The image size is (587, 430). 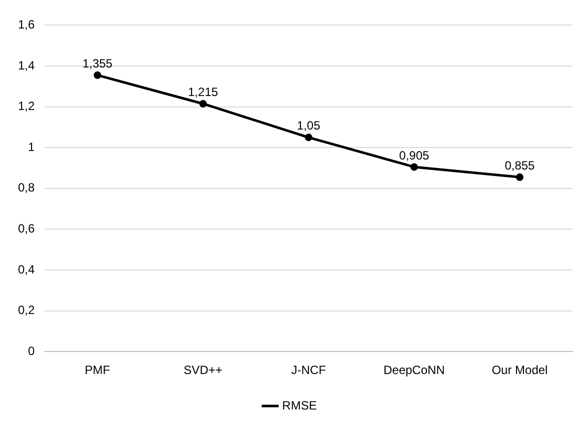 What do you see at coordinates (31, 351) in the screenshot?
I see `y-tick-label: 0` at bounding box center [31, 351].